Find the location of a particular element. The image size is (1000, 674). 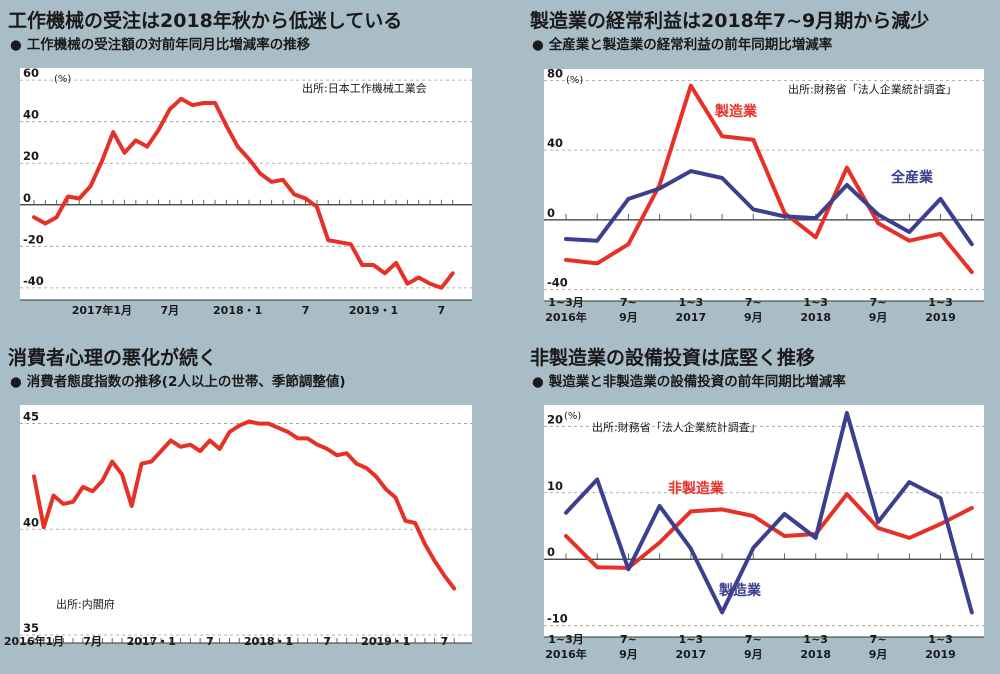

chart-title: 消費者心理の悪化が続く is located at coordinates (113, 358).